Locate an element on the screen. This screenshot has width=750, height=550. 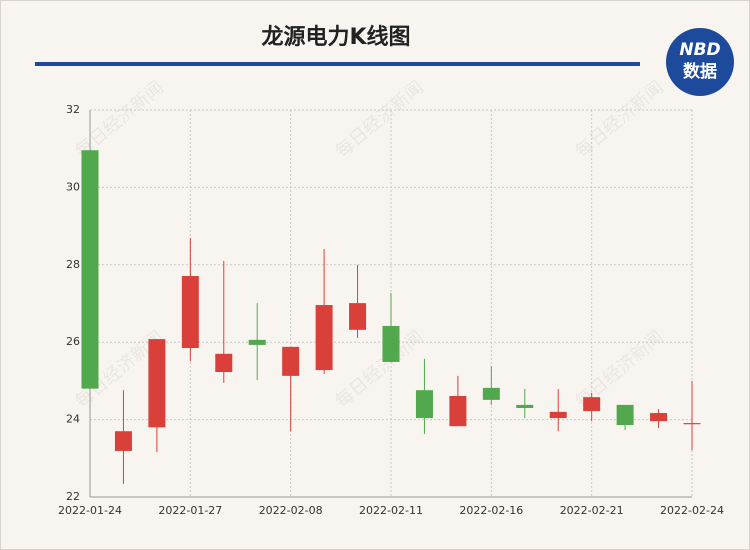
chart-title: 龙源电力K线图 is located at coordinates (335, 37).